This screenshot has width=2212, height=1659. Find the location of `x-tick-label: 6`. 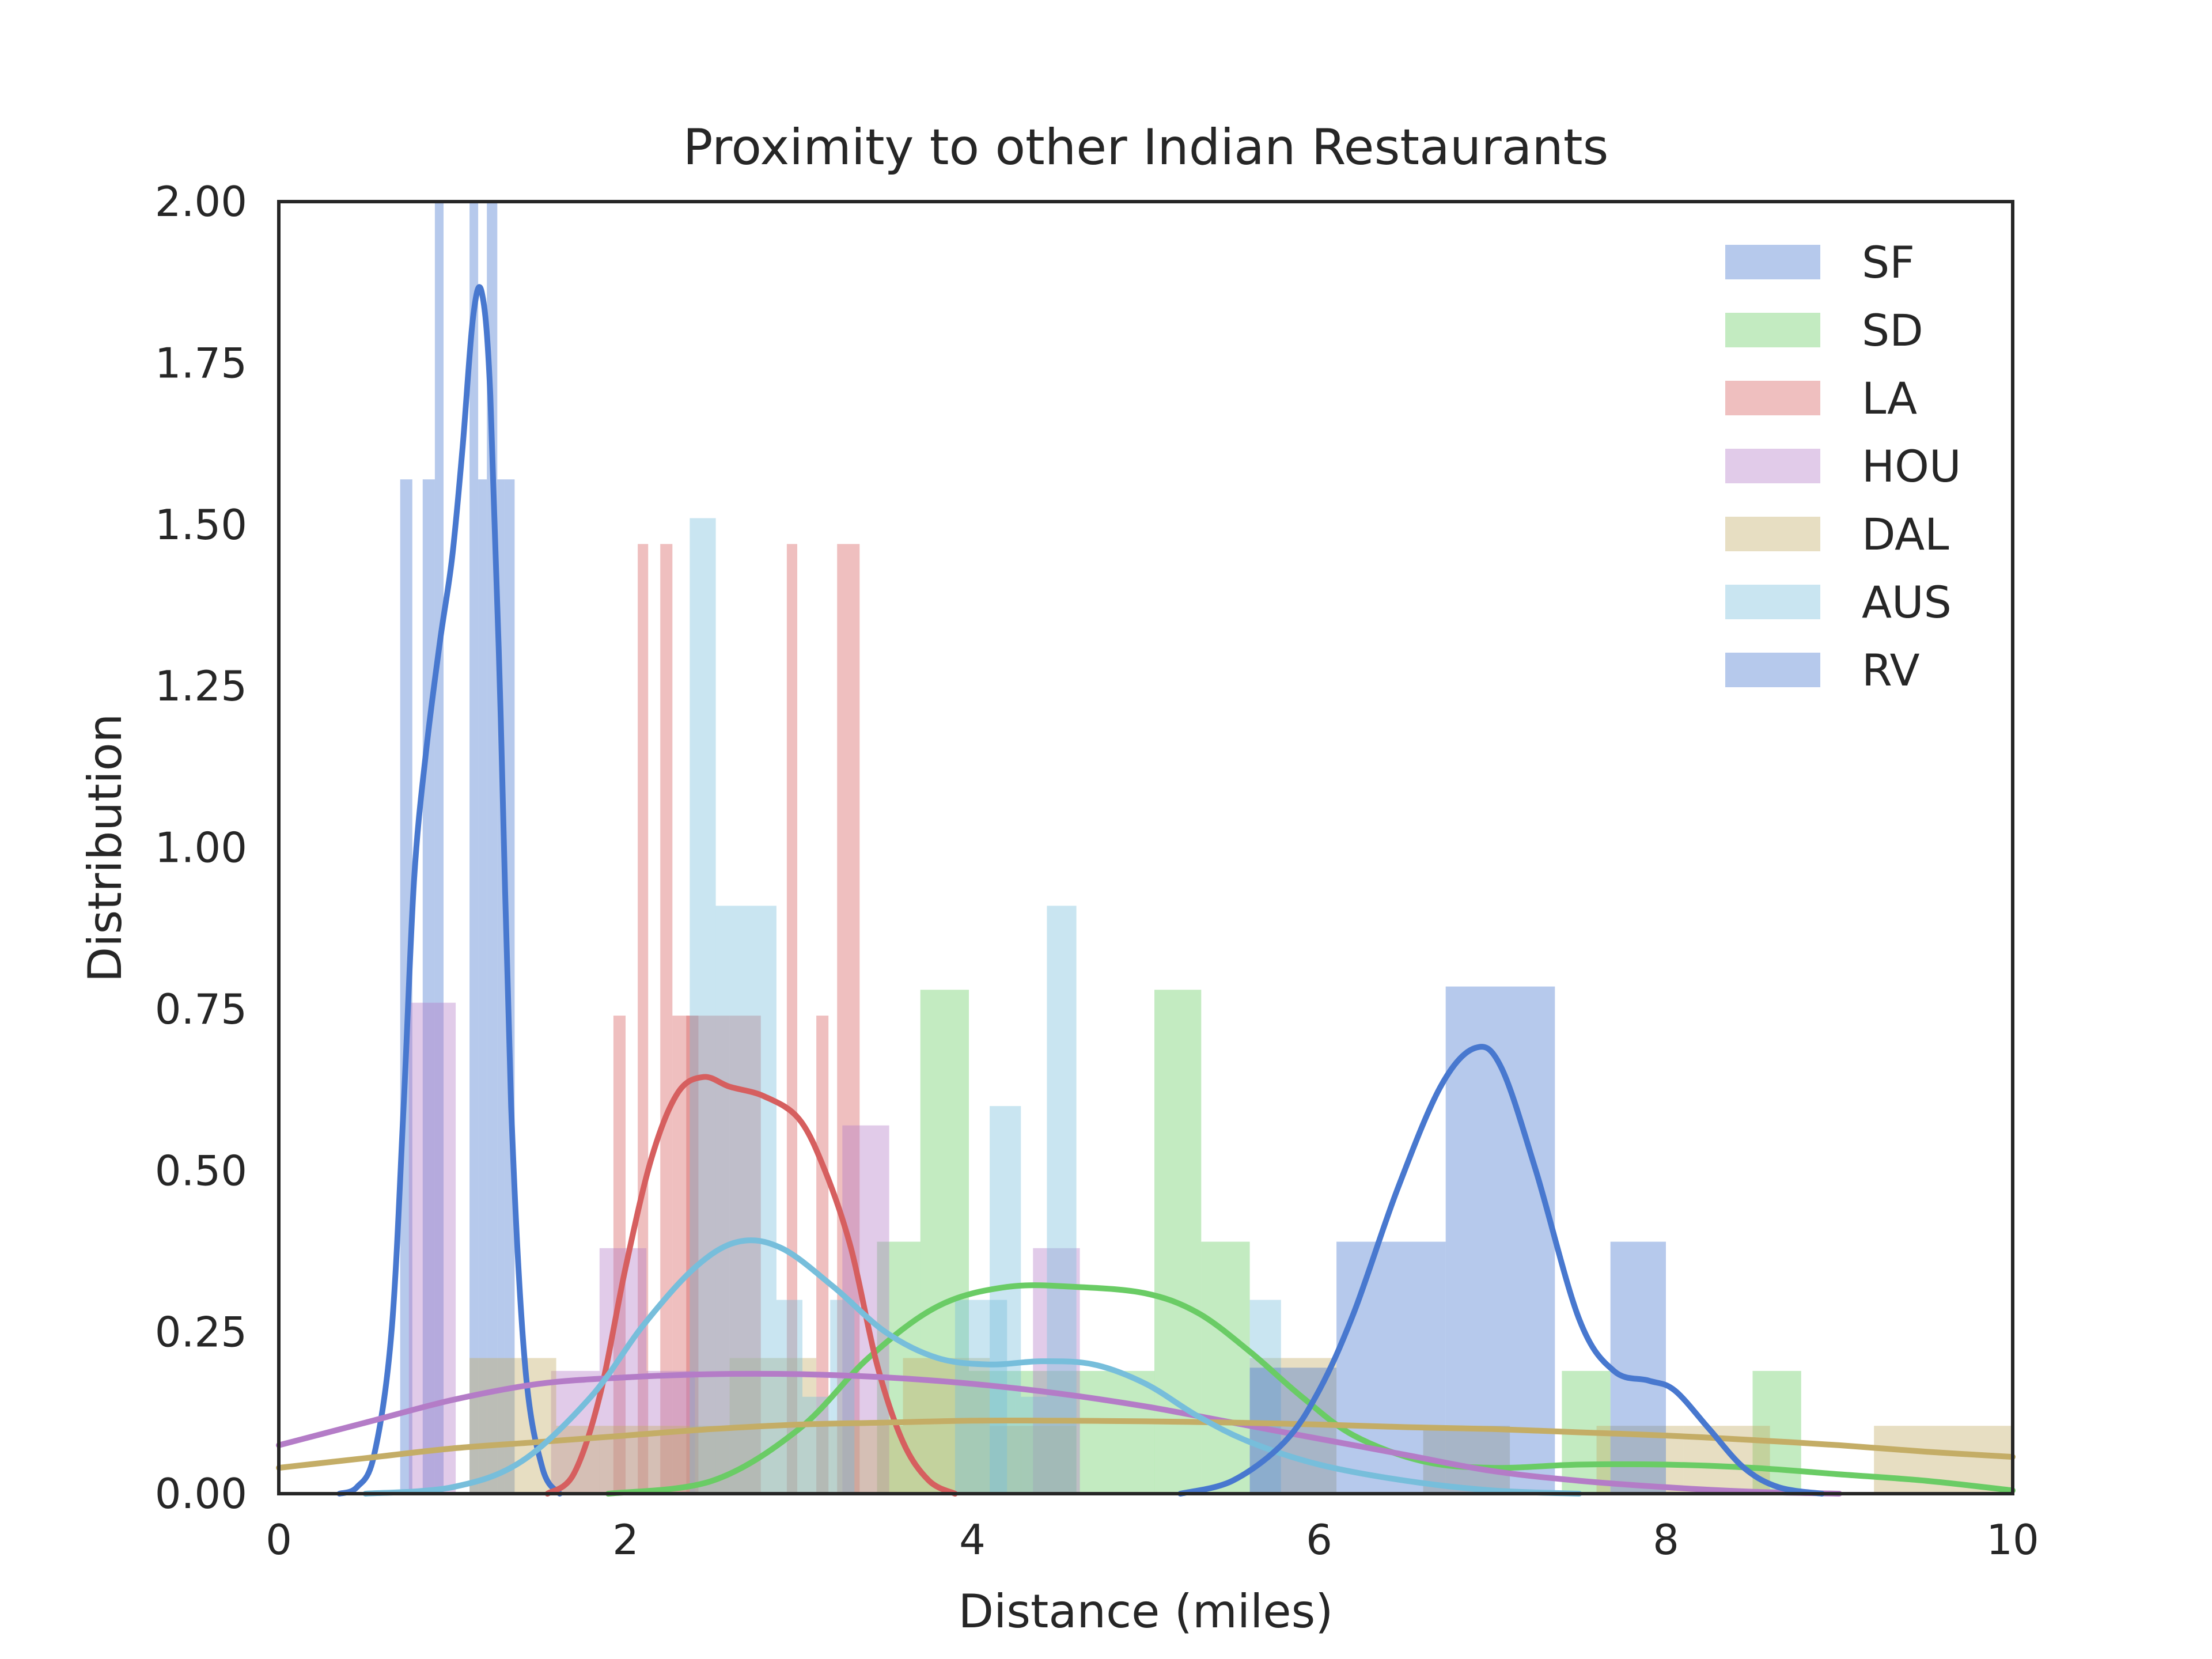

x-tick-label: 6 is located at coordinates (1319, 1540).